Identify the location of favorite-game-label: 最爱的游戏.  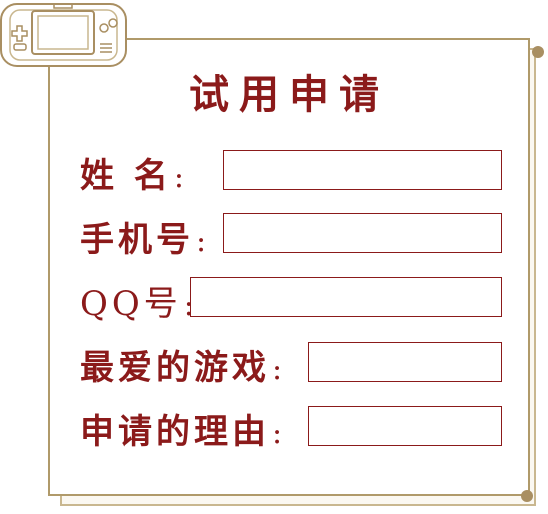
(175, 368).